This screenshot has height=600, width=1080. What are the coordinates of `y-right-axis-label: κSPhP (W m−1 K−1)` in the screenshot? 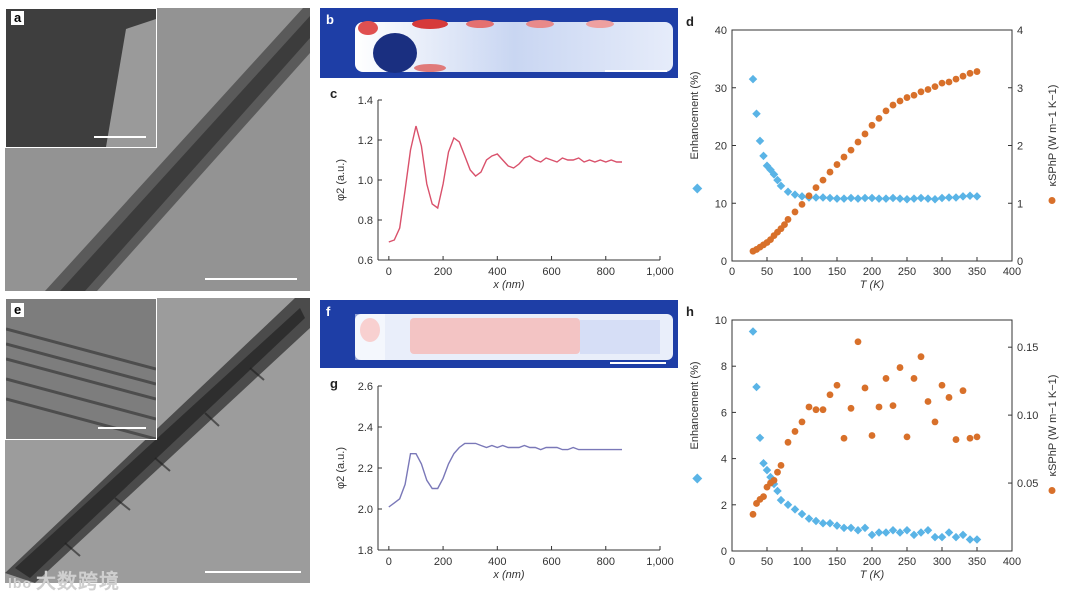 It's located at (1053, 136).